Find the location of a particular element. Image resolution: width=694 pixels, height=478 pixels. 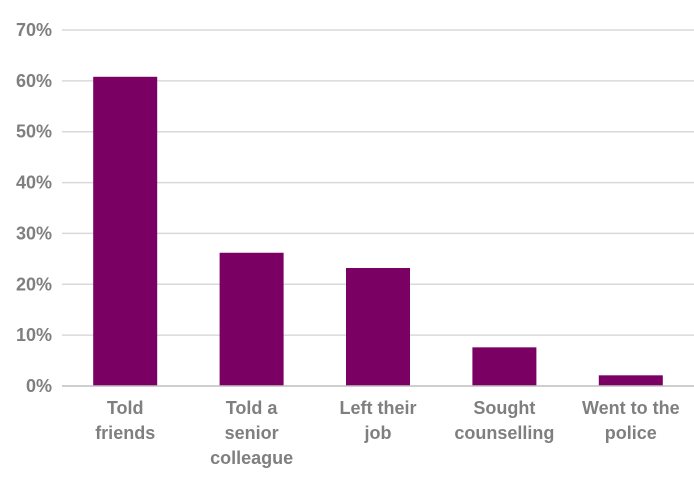

x-category-label-line: senior is located at coordinates (252, 433).